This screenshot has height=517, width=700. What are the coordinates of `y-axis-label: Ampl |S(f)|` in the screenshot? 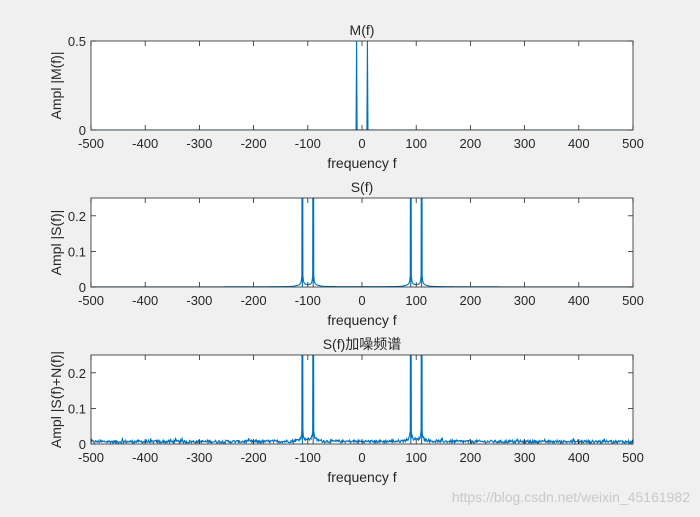 It's located at (56, 243).